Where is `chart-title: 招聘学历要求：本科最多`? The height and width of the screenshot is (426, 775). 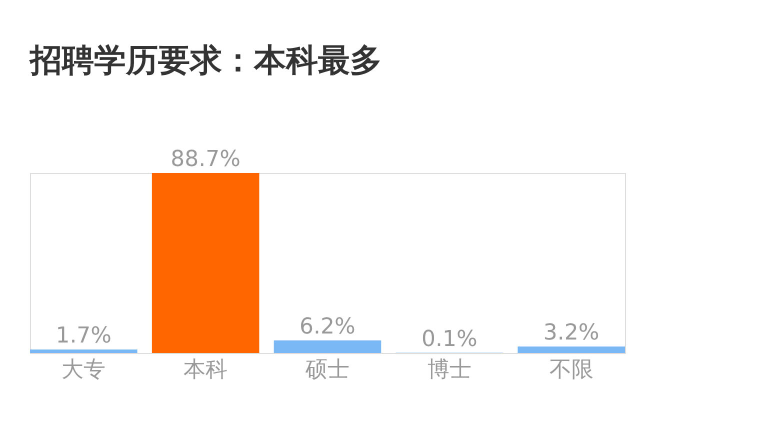
chart-title: 招聘学历要求：本科最多 is located at coordinates (205, 60).